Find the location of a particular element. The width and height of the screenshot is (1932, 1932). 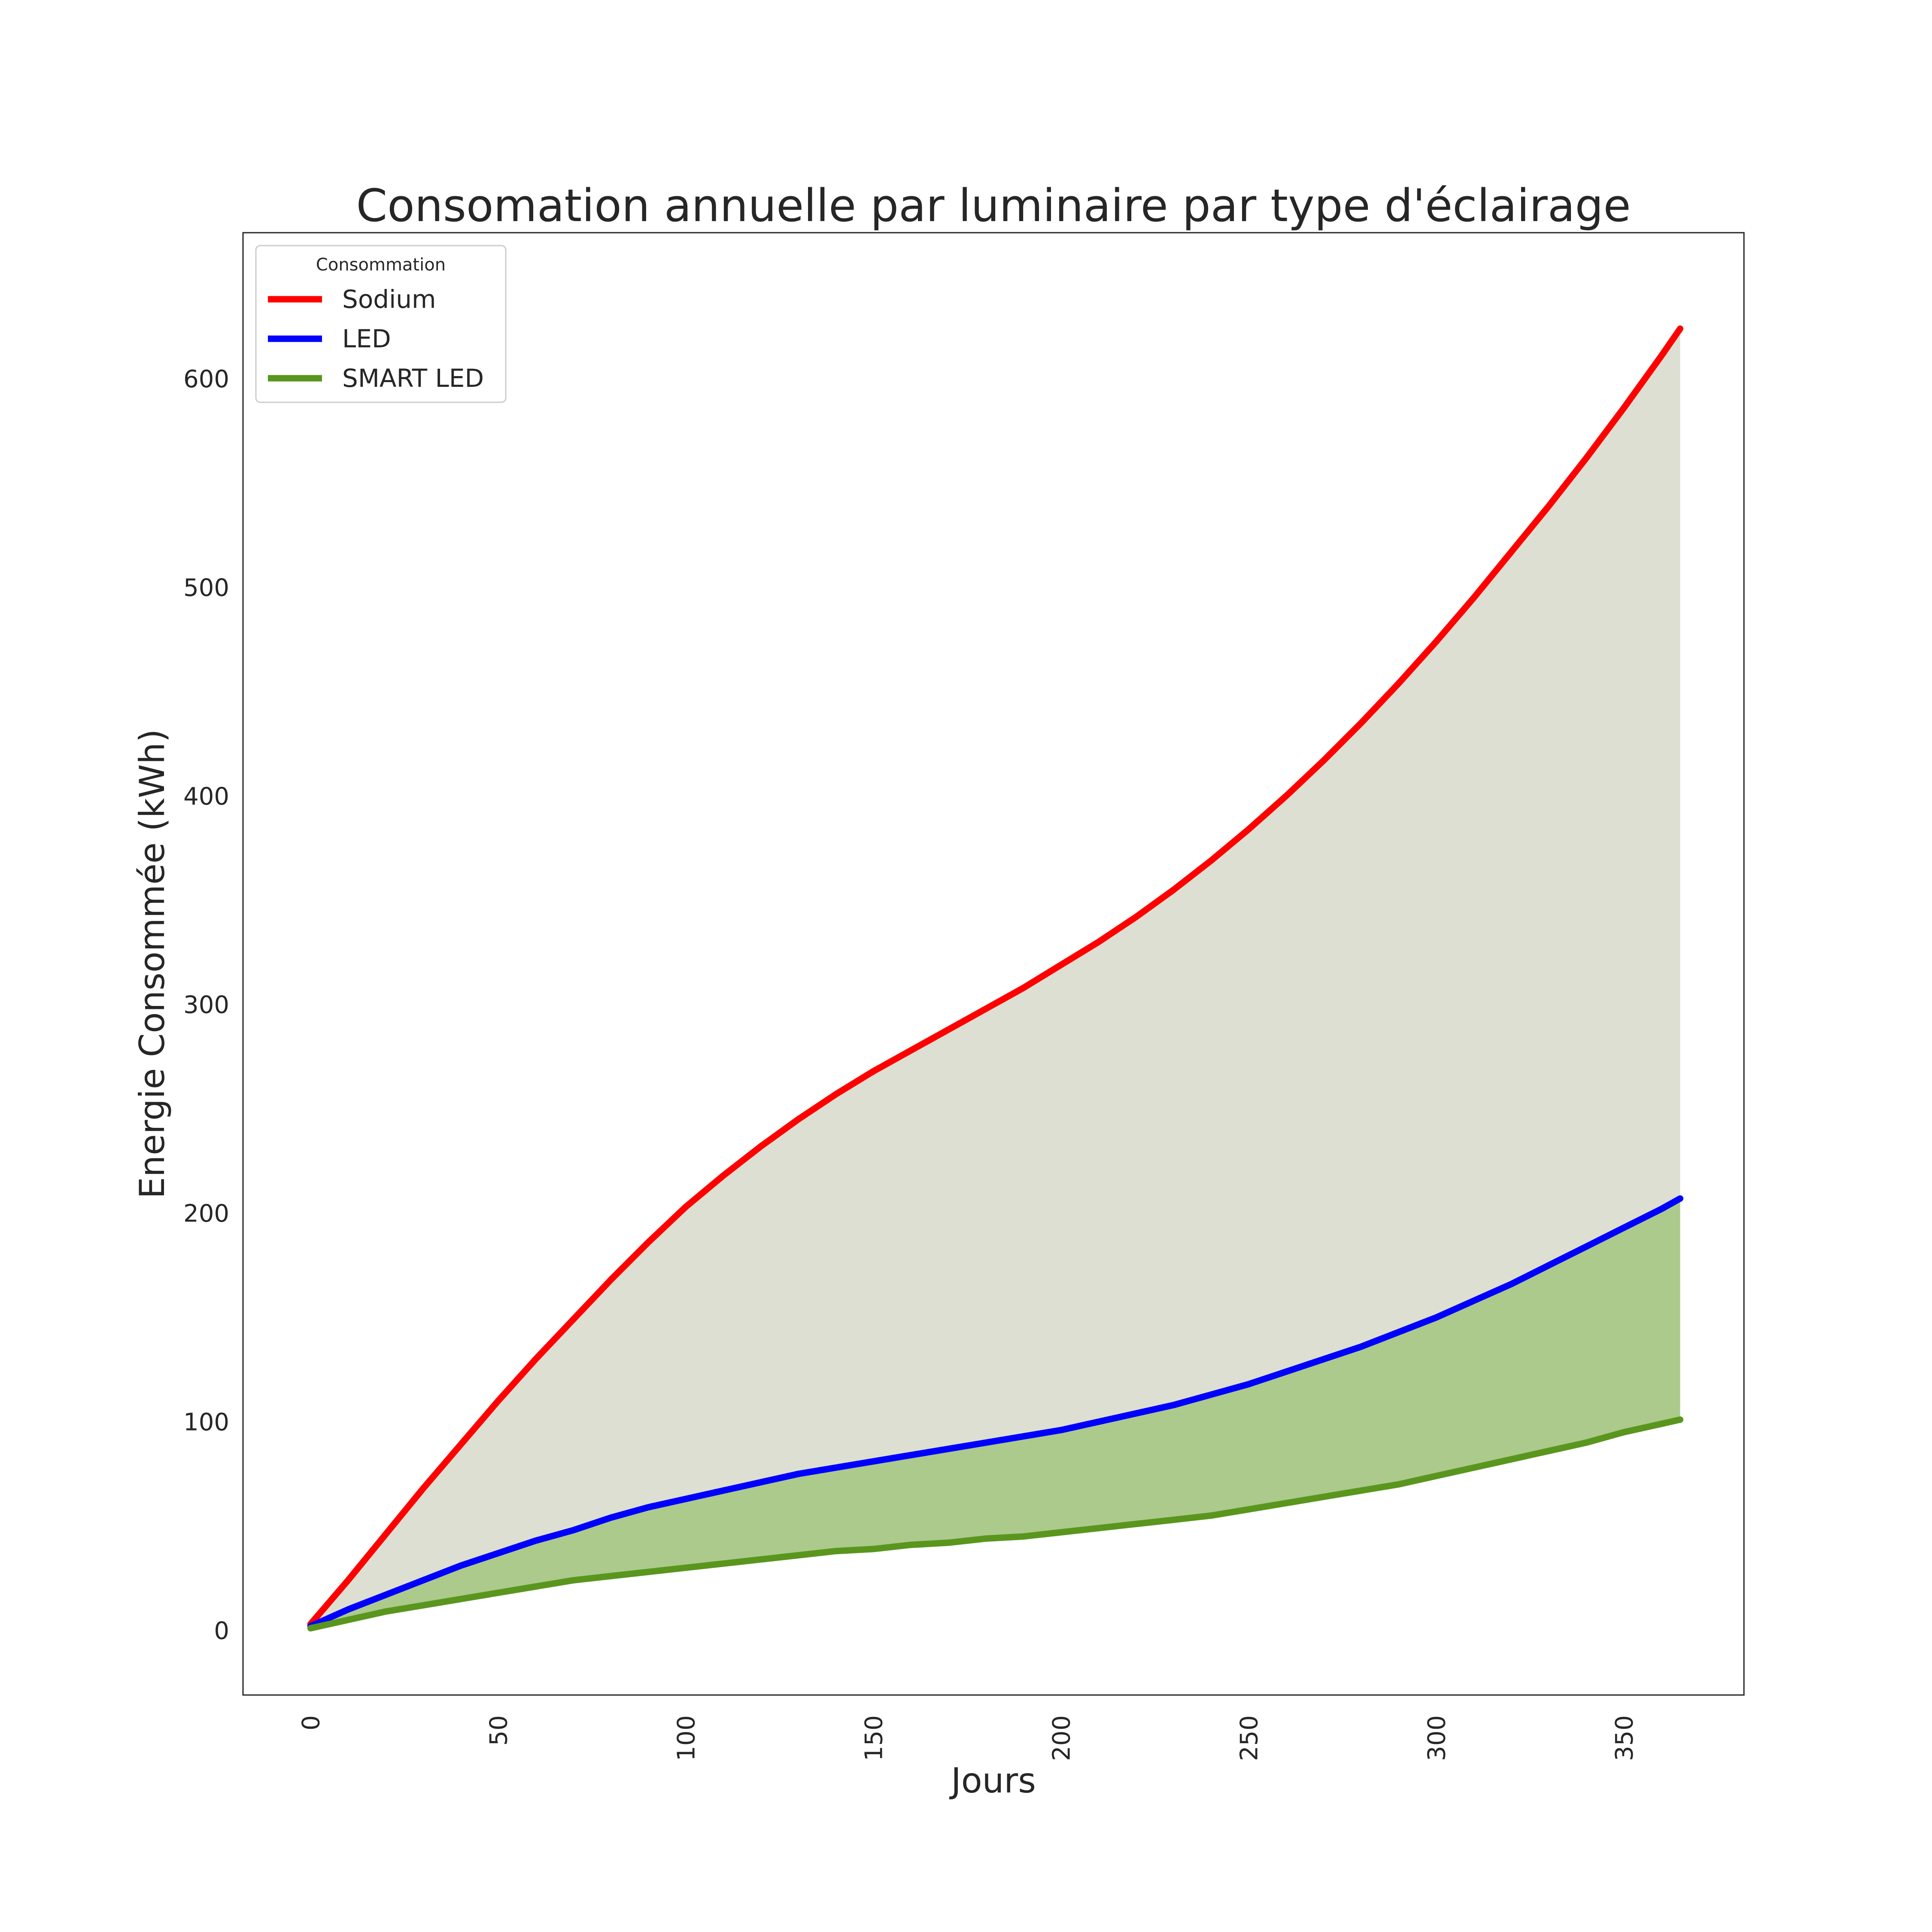

legend-title: Consommation is located at coordinates (381, 265).